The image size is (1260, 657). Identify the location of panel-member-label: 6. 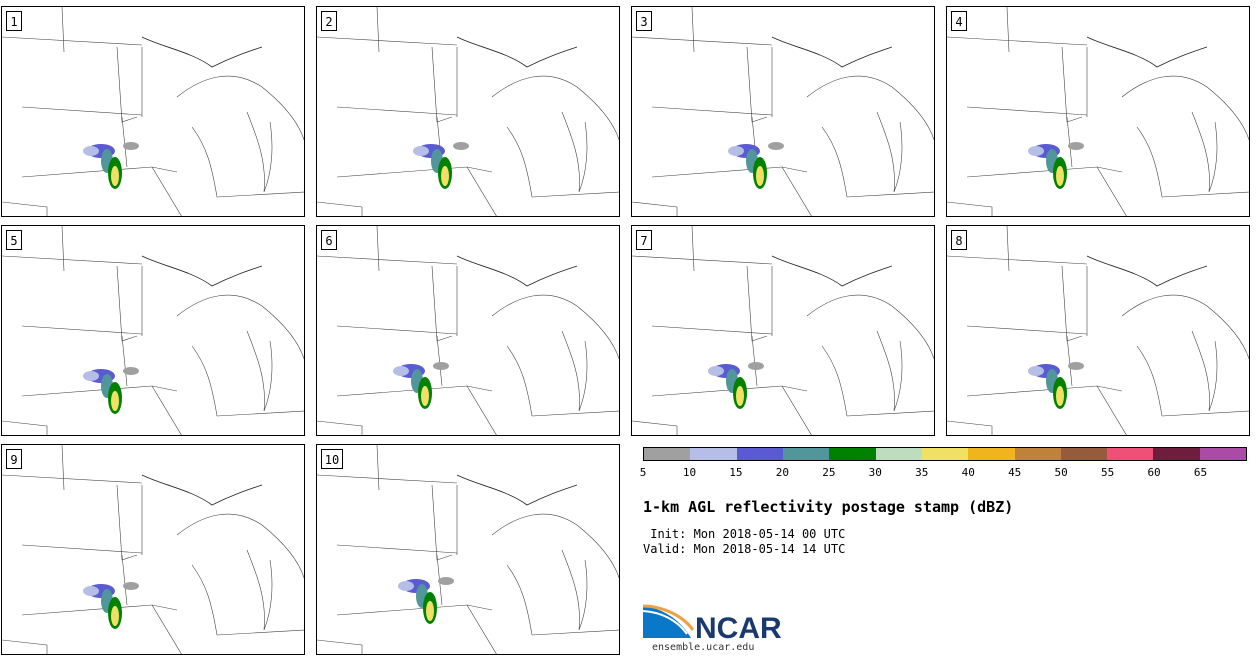
(329, 240).